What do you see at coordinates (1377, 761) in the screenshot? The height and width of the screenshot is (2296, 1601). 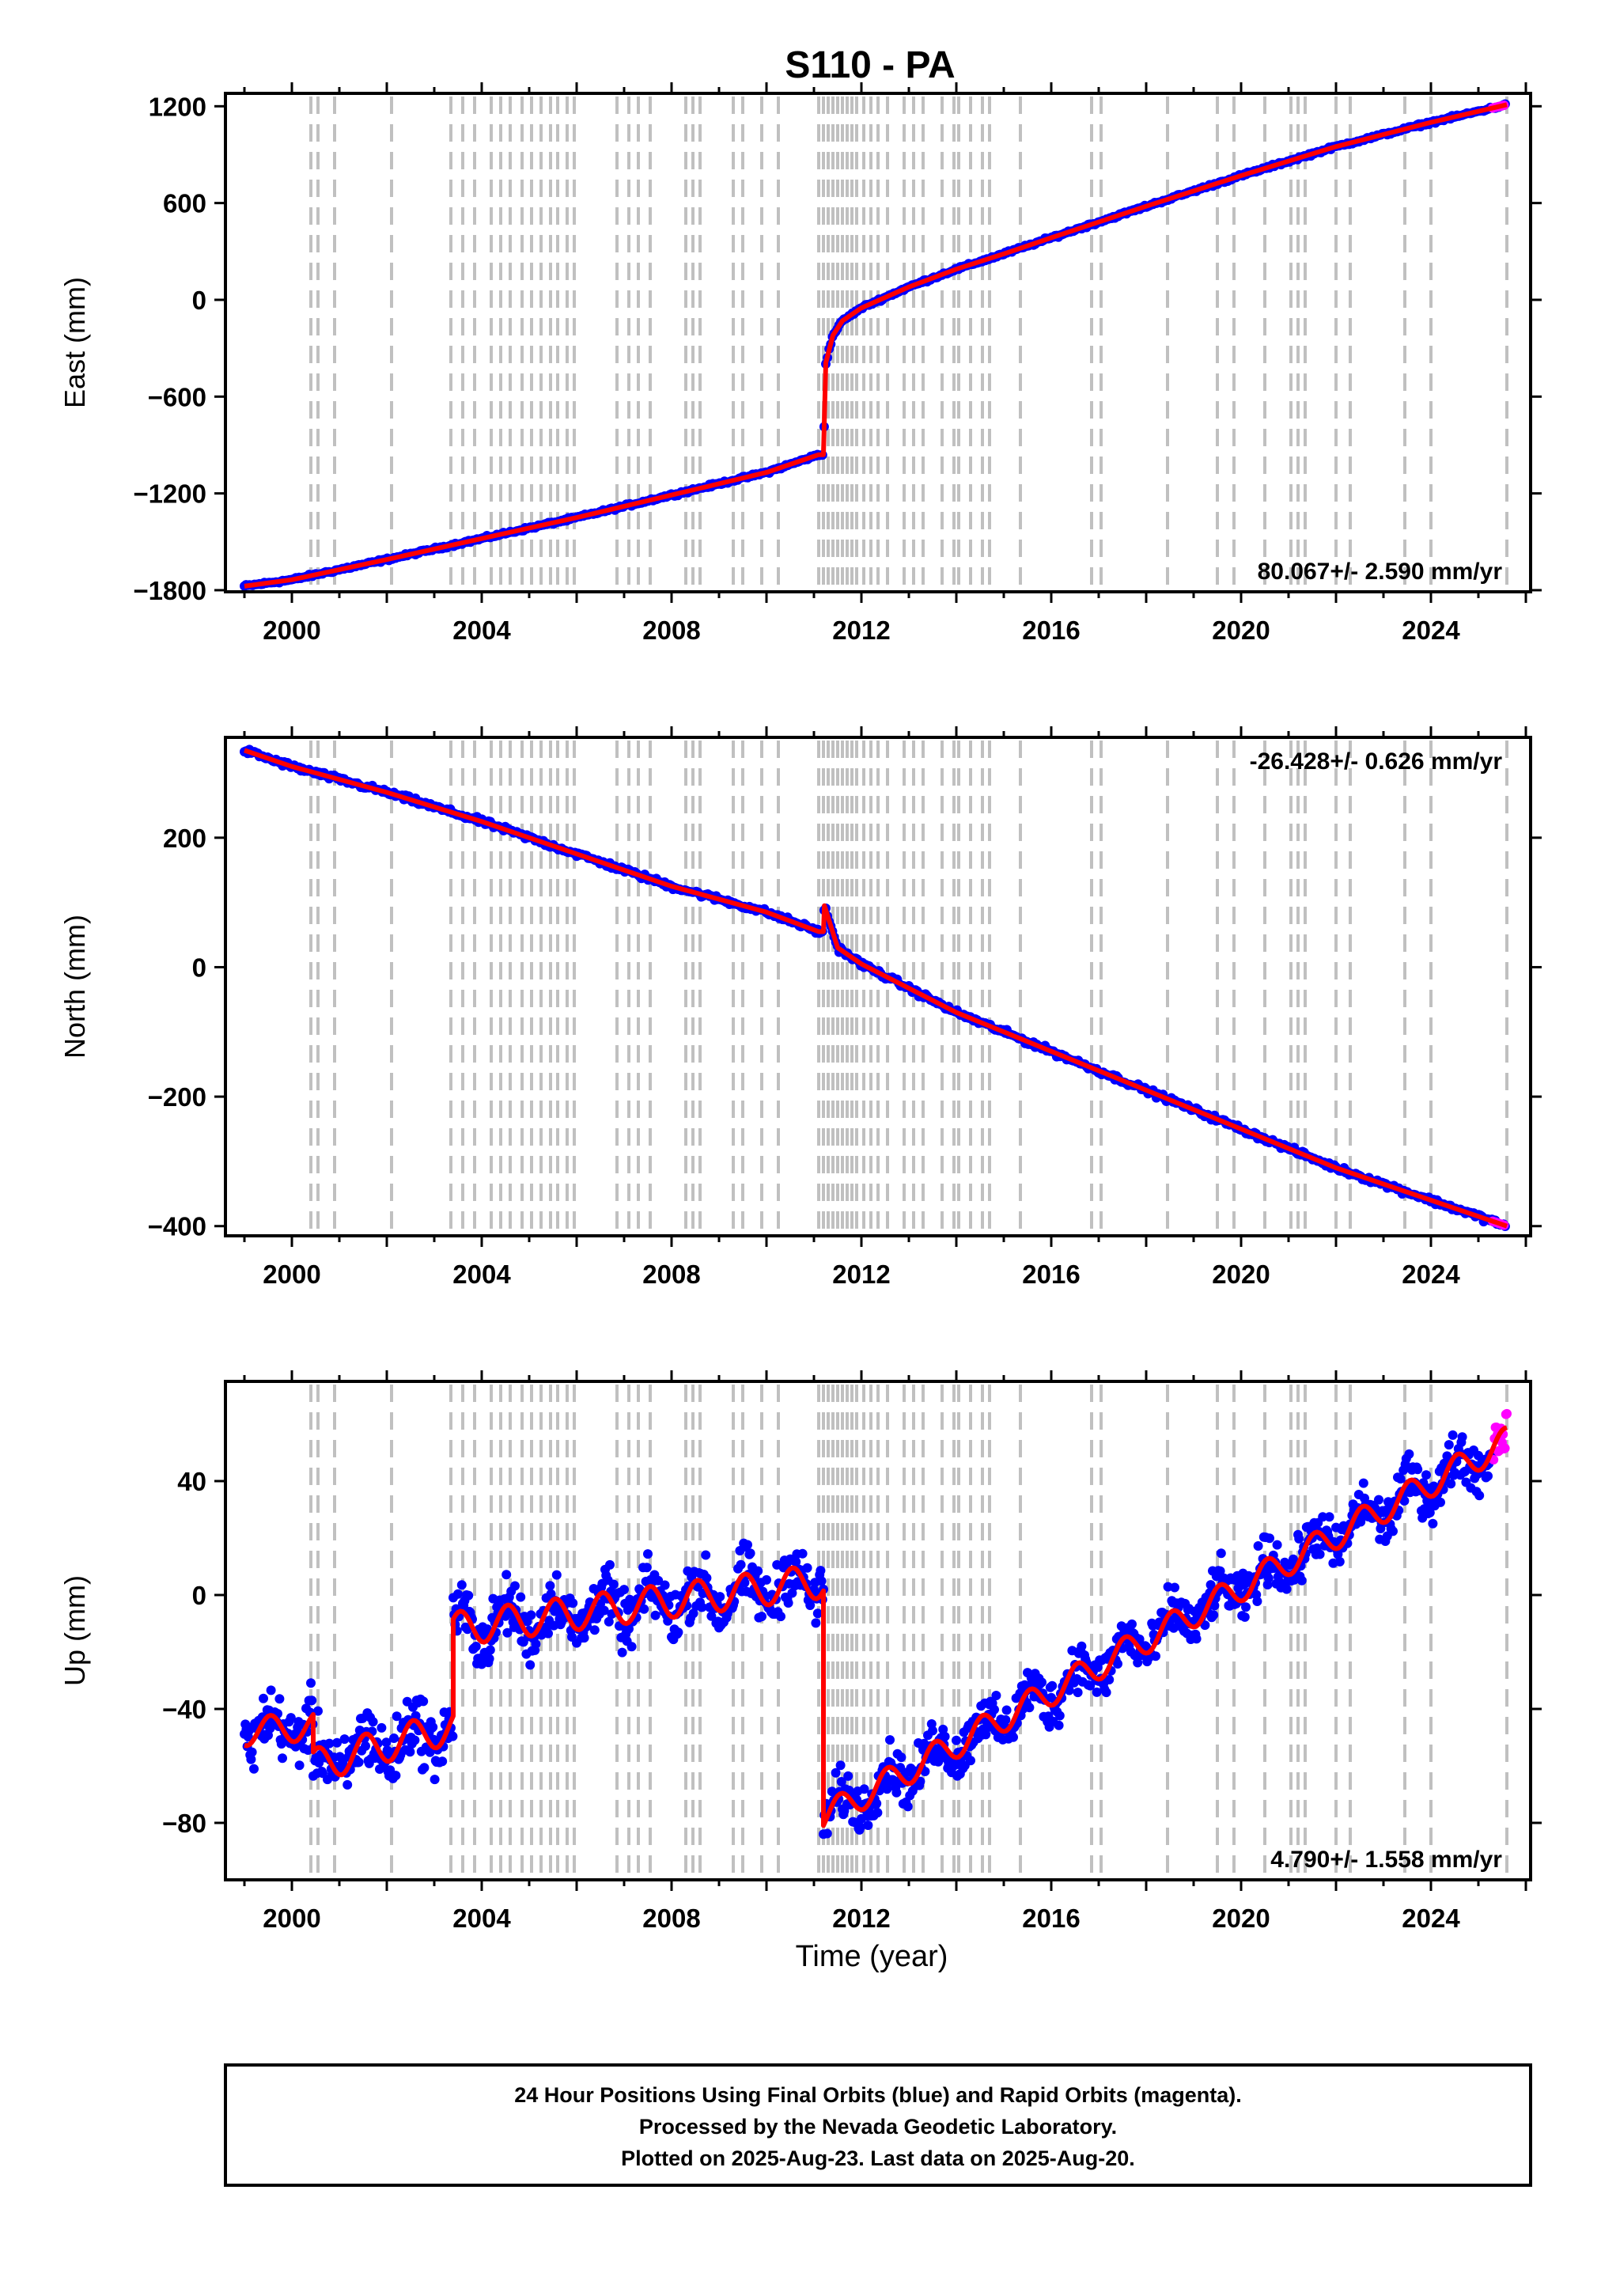 I see `velocity-label: -26.428+/- 0.626 mm/yr` at bounding box center [1377, 761].